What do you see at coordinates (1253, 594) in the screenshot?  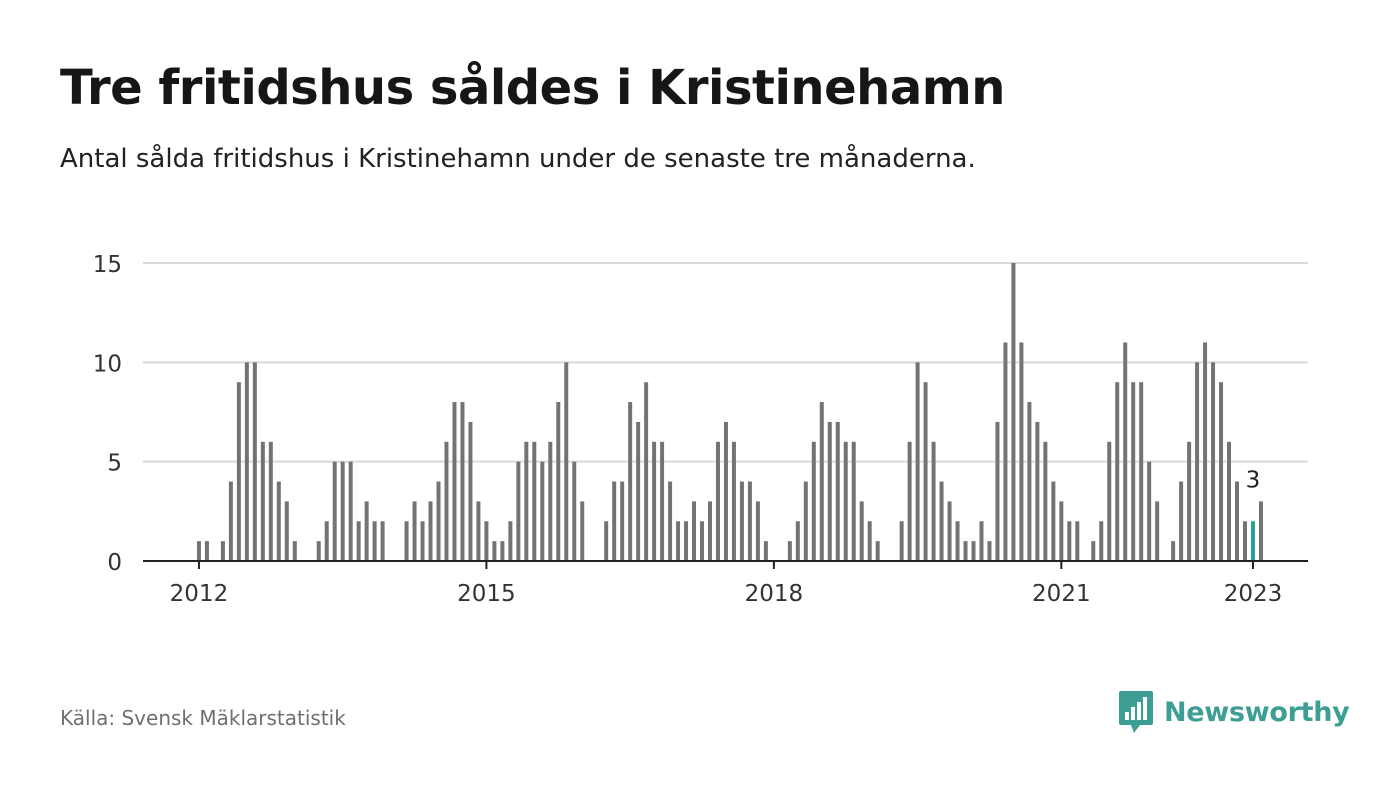 I see `x-tick-label: 2023` at bounding box center [1253, 594].